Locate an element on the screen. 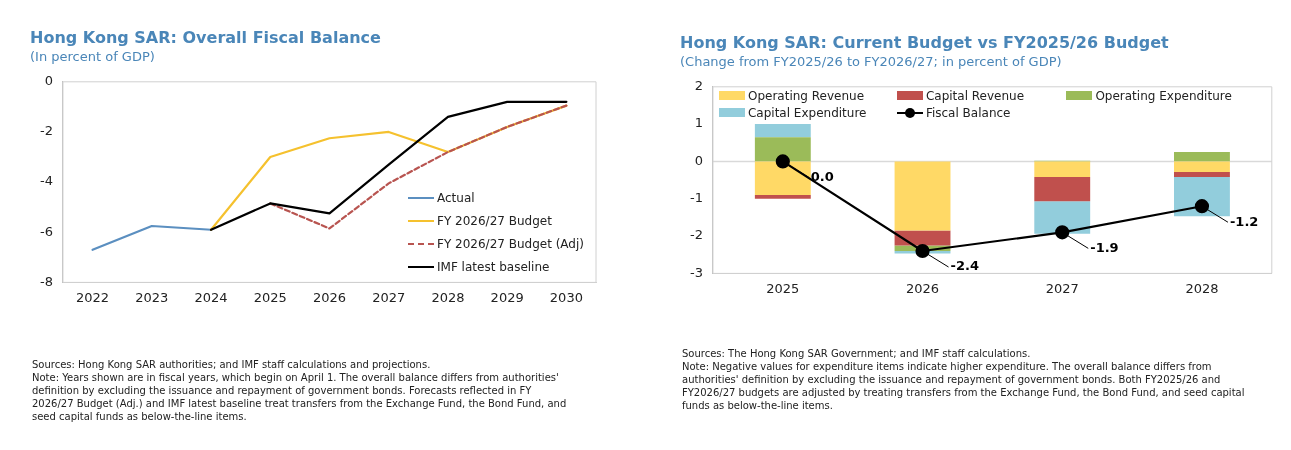 The image size is (1291, 450). legend-label: Capital Expenditure is located at coordinates (807, 112).